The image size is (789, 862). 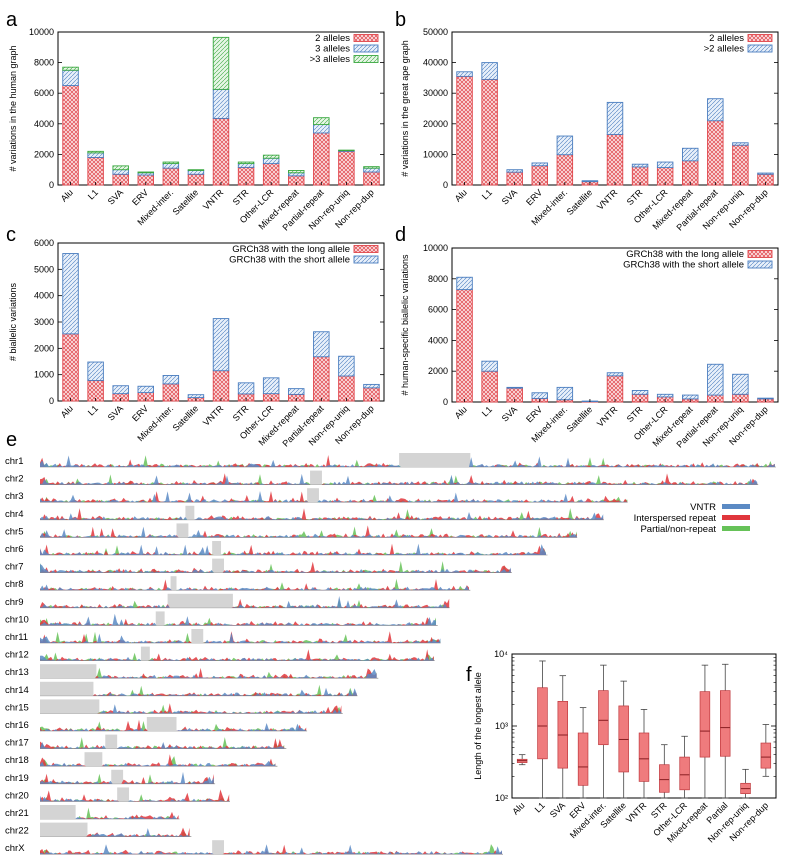 I want to click on y-tick-label: 30000, so click(x=435, y=93).